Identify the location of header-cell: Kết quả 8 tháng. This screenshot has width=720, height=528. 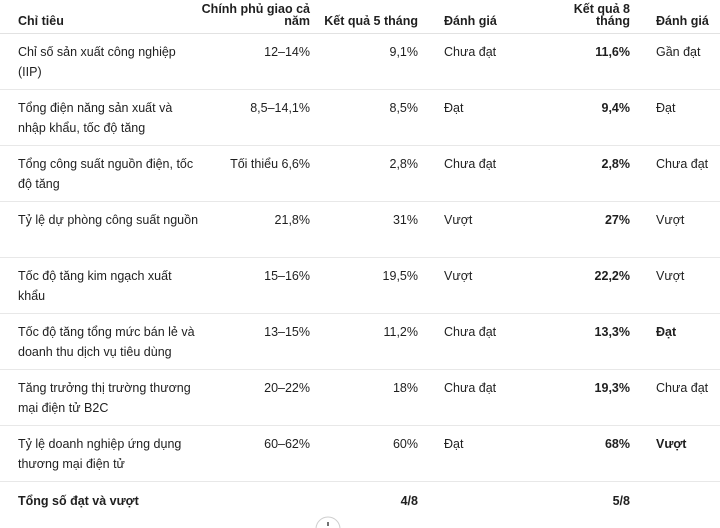
(589, 17).